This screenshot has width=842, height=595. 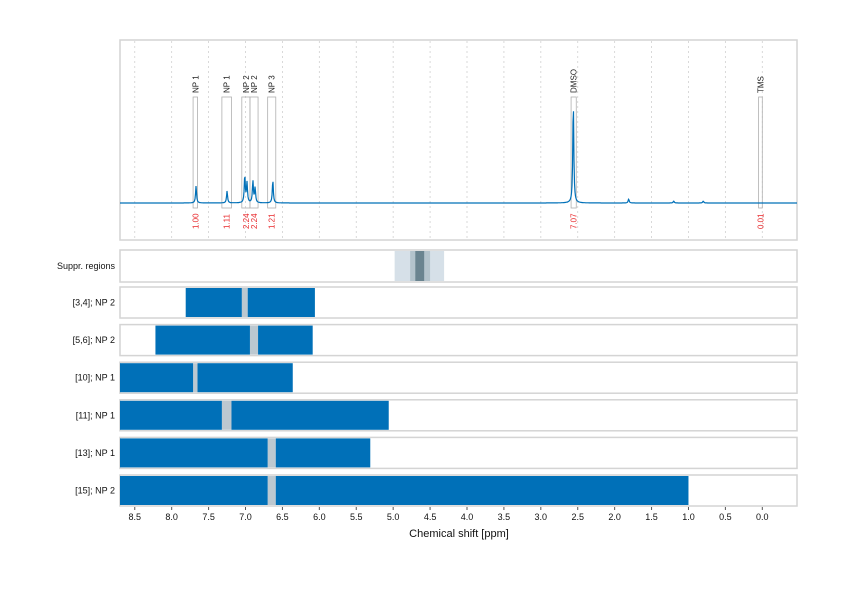 What do you see at coordinates (760, 84) in the screenshot?
I see `region-label: TMS` at bounding box center [760, 84].